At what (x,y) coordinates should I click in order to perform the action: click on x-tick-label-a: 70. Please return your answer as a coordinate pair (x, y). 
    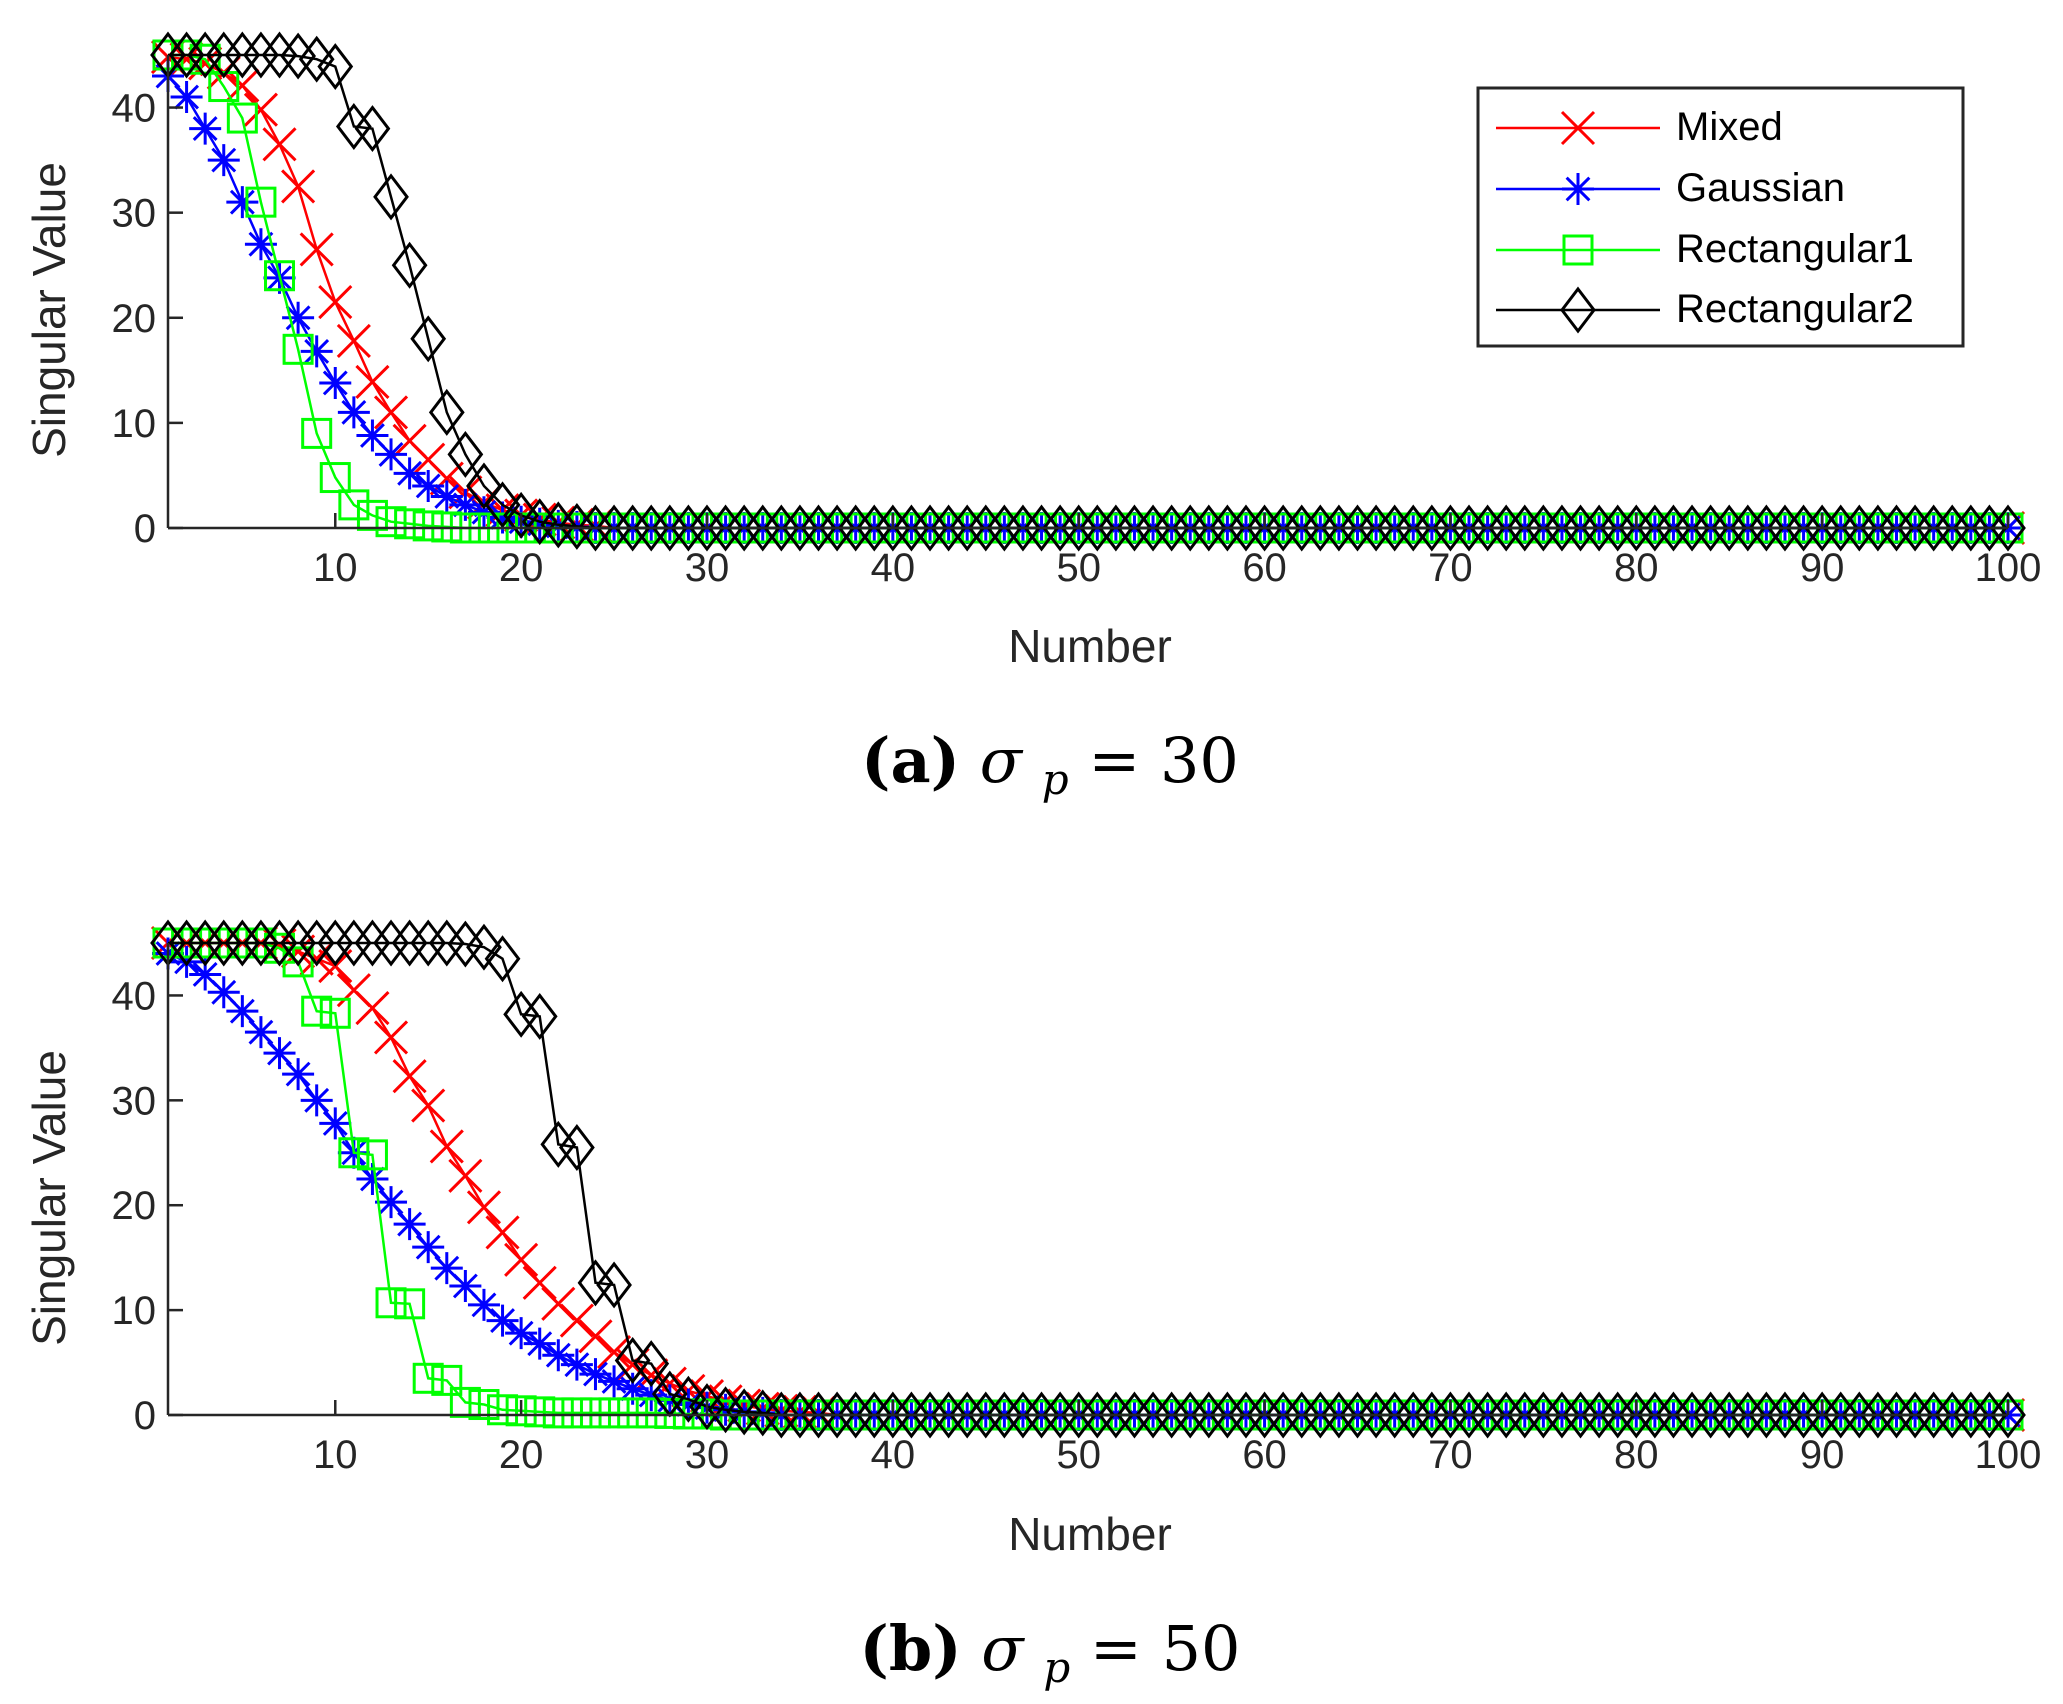
    Looking at the image, I should click on (1450, 568).